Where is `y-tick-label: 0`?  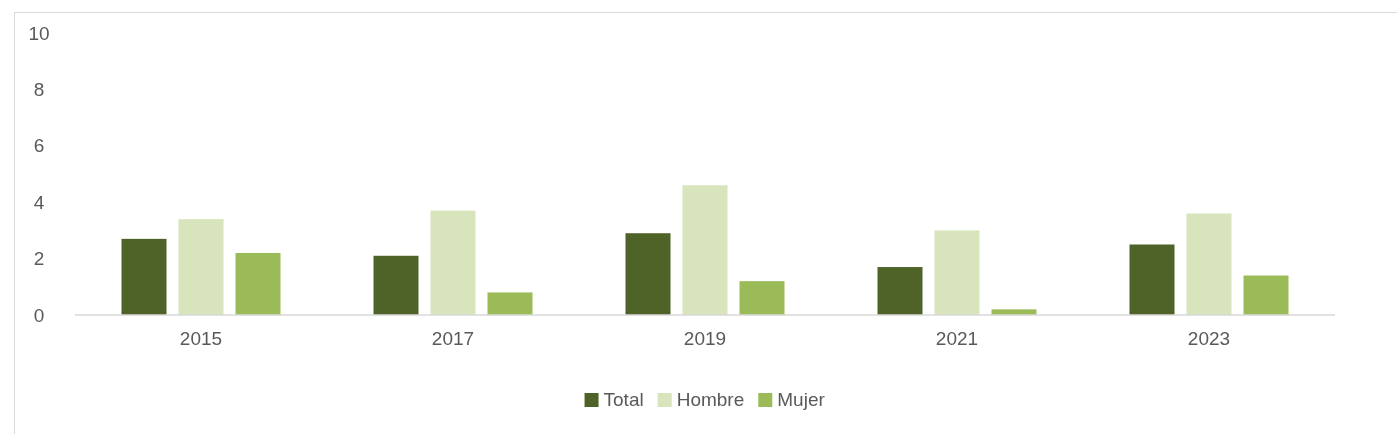
y-tick-label: 0 is located at coordinates (39, 315).